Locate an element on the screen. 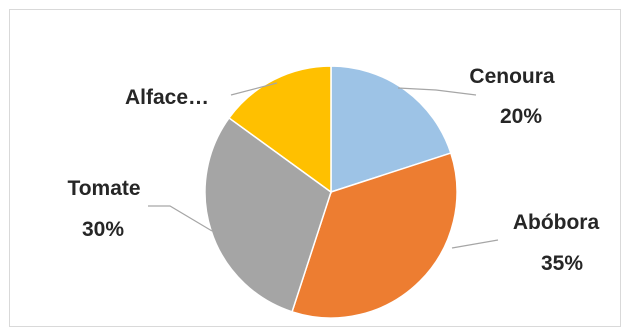 The image size is (633, 336). label-cenoura-percent: 20% is located at coordinates (521, 116).